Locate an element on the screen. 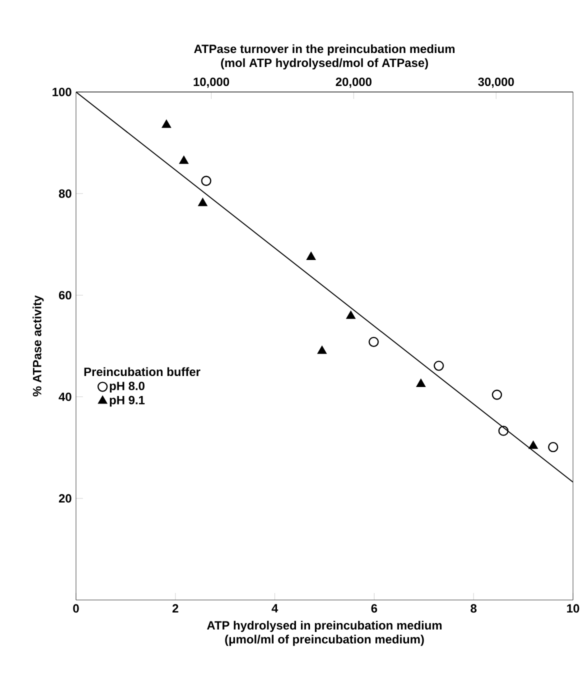 Image resolution: width=584 pixels, height=675 pixels. y-tick-label: 60 is located at coordinates (65, 295).